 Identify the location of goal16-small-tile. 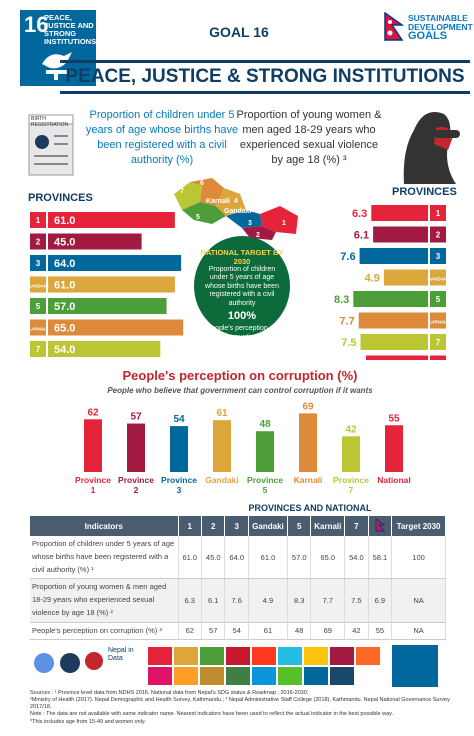
(415, 666).